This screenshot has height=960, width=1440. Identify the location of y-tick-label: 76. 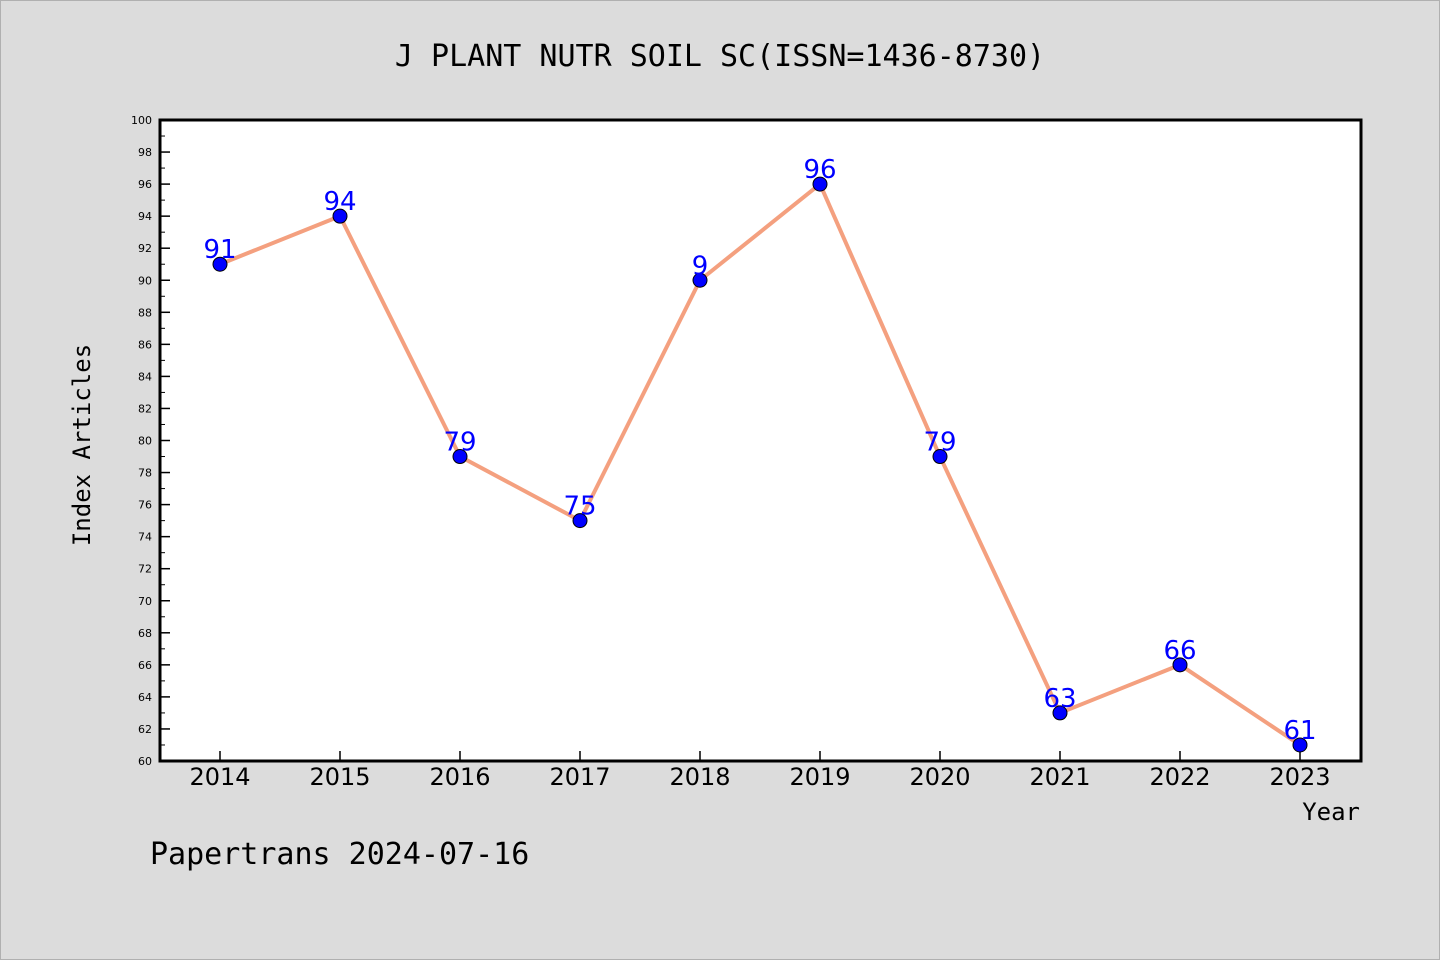
(145, 505).